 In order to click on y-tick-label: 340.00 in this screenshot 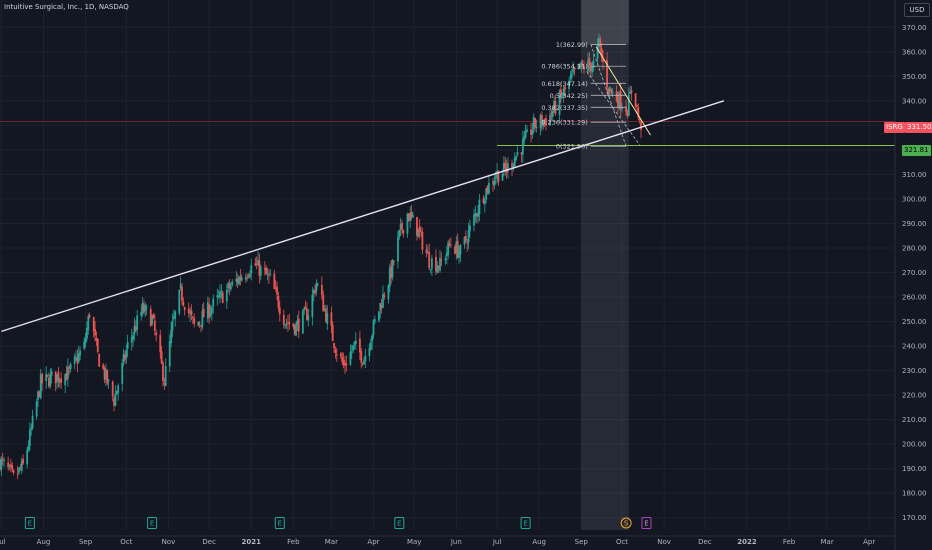, I will do `click(914, 101)`.